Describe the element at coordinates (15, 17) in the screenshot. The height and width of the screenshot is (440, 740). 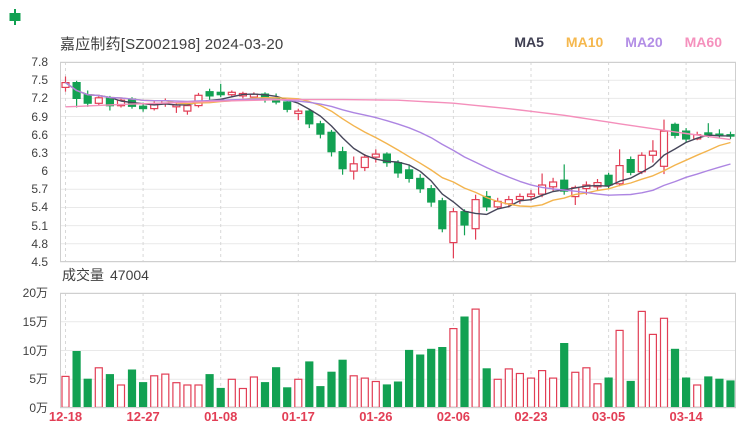
I see `stock-app-icon` at that location.